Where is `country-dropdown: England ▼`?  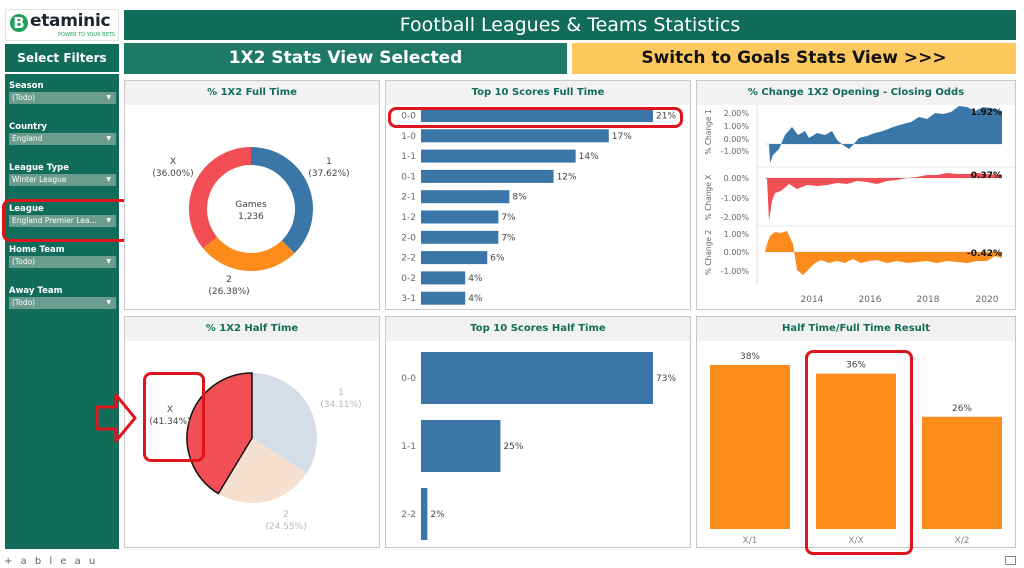 country-dropdown: England ▼ is located at coordinates (62, 139).